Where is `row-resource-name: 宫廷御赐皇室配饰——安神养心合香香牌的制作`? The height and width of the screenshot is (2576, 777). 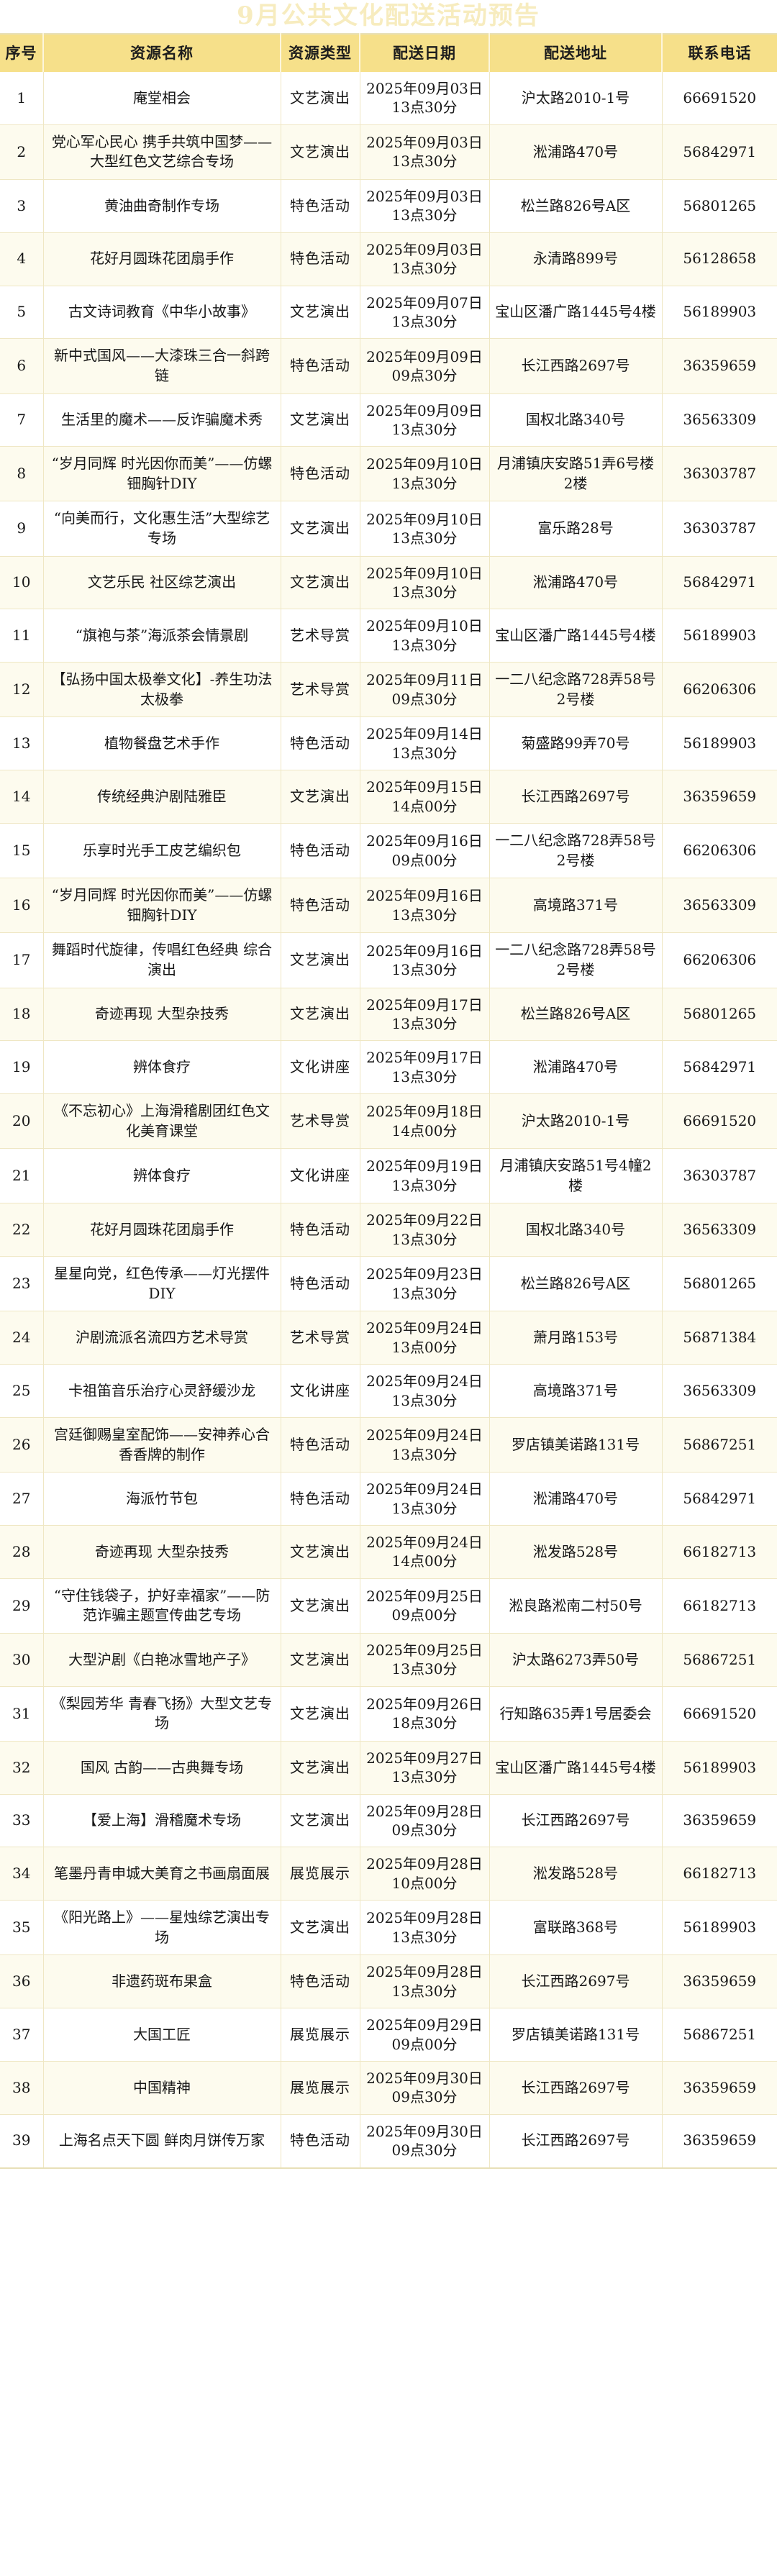 row-resource-name: 宫廷御赐皇室配饰——安神养心合香香牌的制作 is located at coordinates (162, 1445).